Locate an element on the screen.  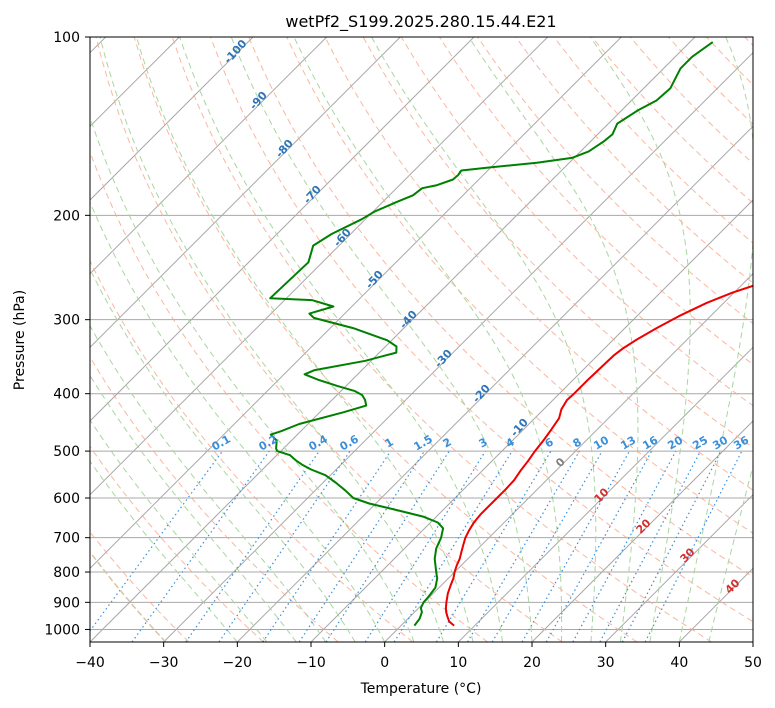
x-tick-label: −20 is located at coordinates (238, 663).